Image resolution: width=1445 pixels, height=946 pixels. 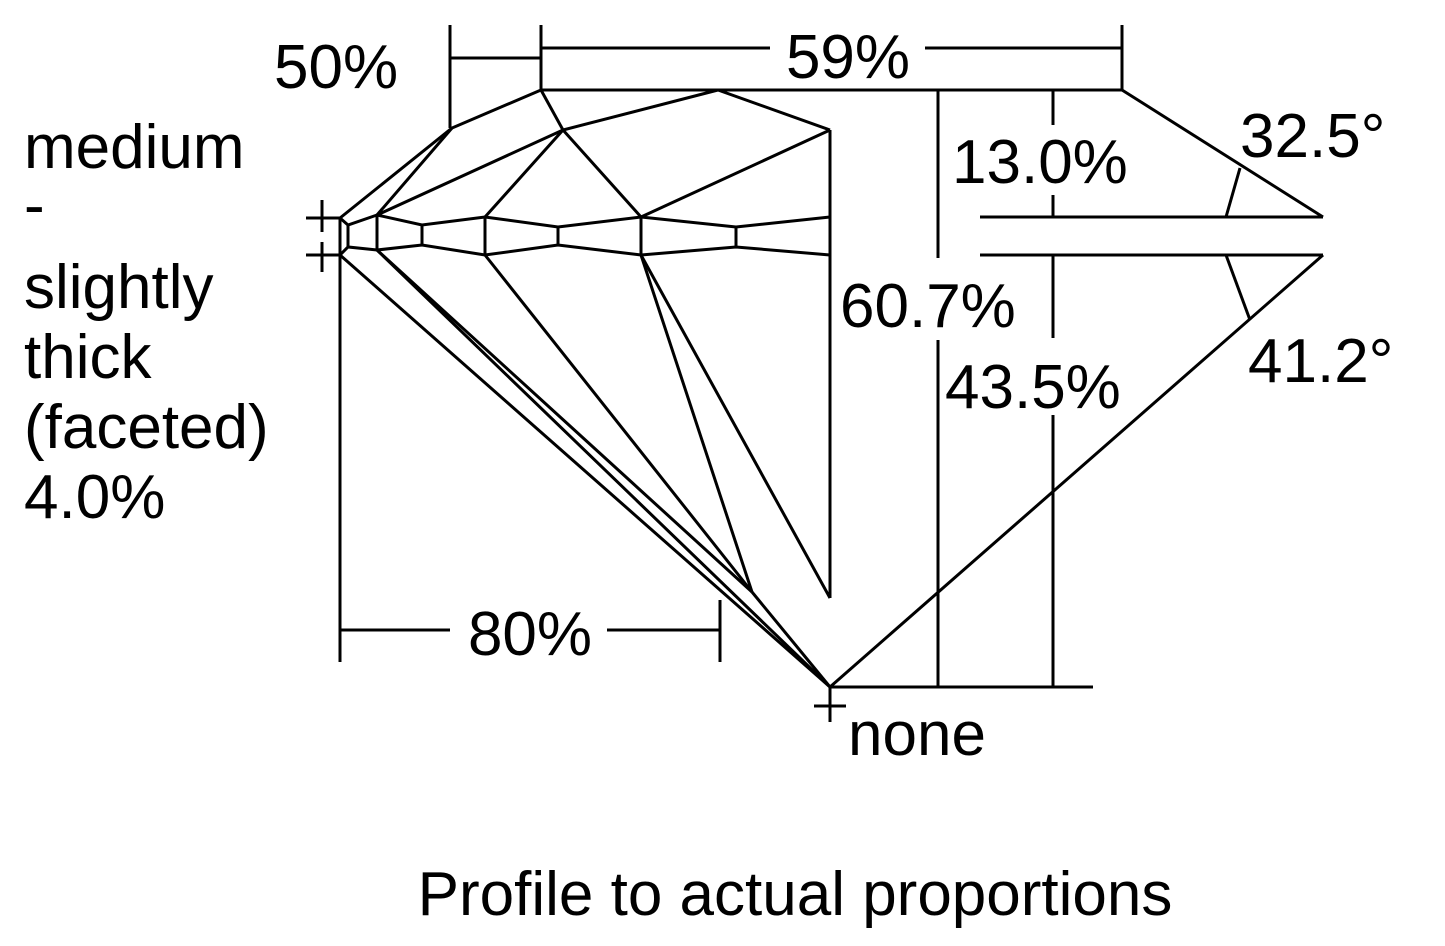 I want to click on table-percent-label: 59%, so click(x=848, y=57).